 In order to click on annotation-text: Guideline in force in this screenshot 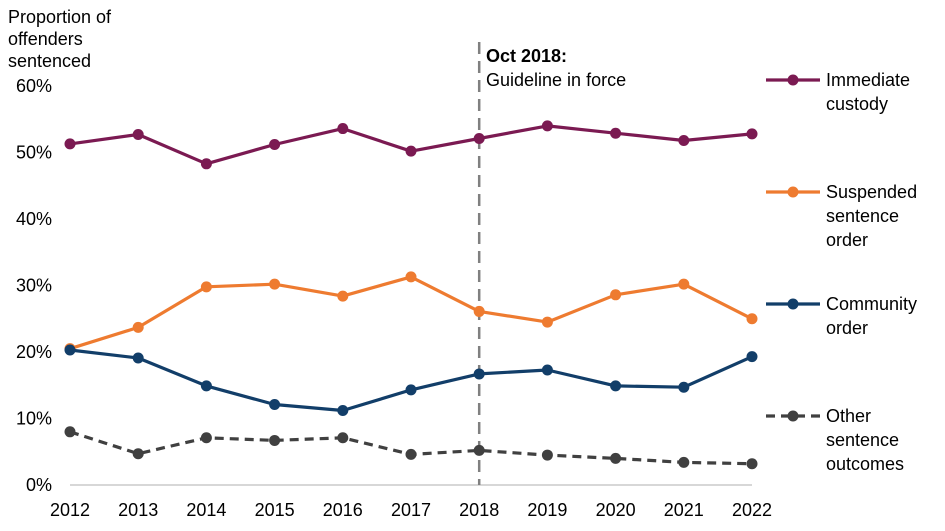, I will do `click(556, 80)`.